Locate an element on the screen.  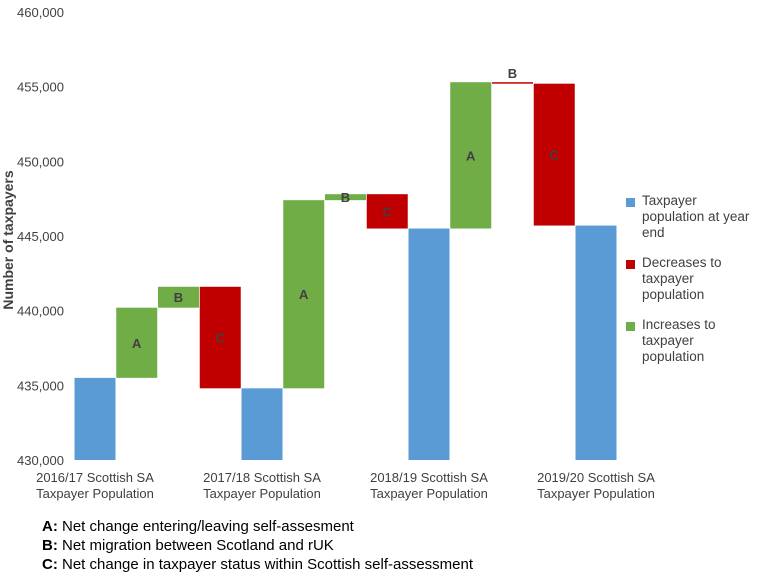
x-tick-label: 2016/17 Scottish SA is located at coordinates (95, 477).